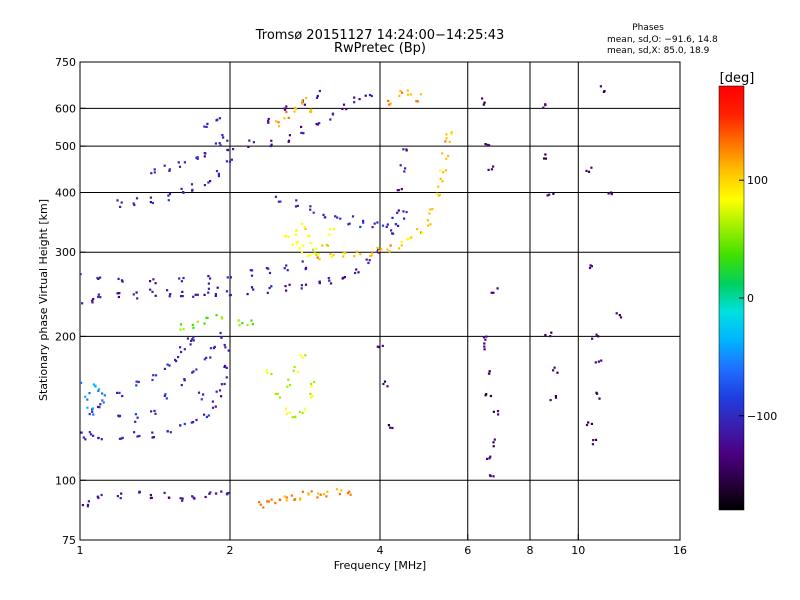 The height and width of the screenshot is (600, 800). Describe the element at coordinates (70, 301) in the screenshot. I see `y-axis: 75 100 200 300 400 500 600 750` at that location.